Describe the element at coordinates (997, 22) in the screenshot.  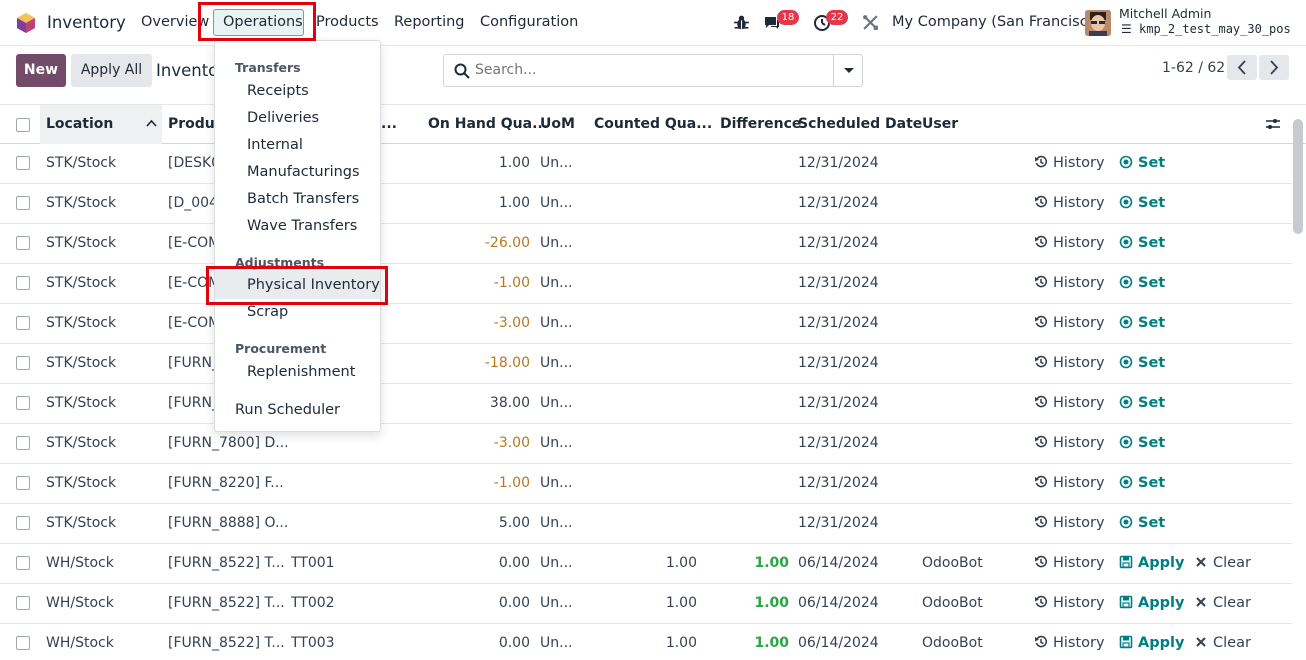
I see `company-switcher: My Company (San Francisco)` at that location.